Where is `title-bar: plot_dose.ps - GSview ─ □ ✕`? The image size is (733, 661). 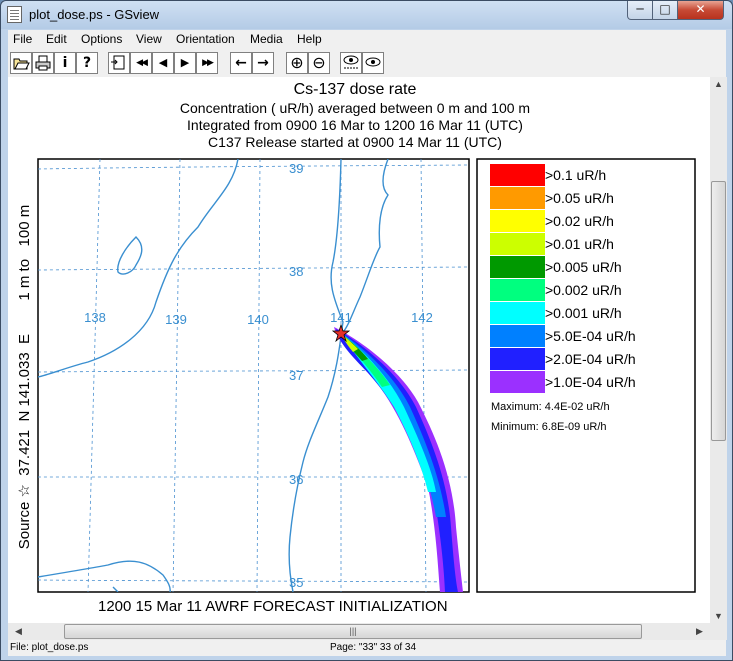
title-bar: plot_dose.ps - GSview ─ □ ✕ is located at coordinates (366, 15).